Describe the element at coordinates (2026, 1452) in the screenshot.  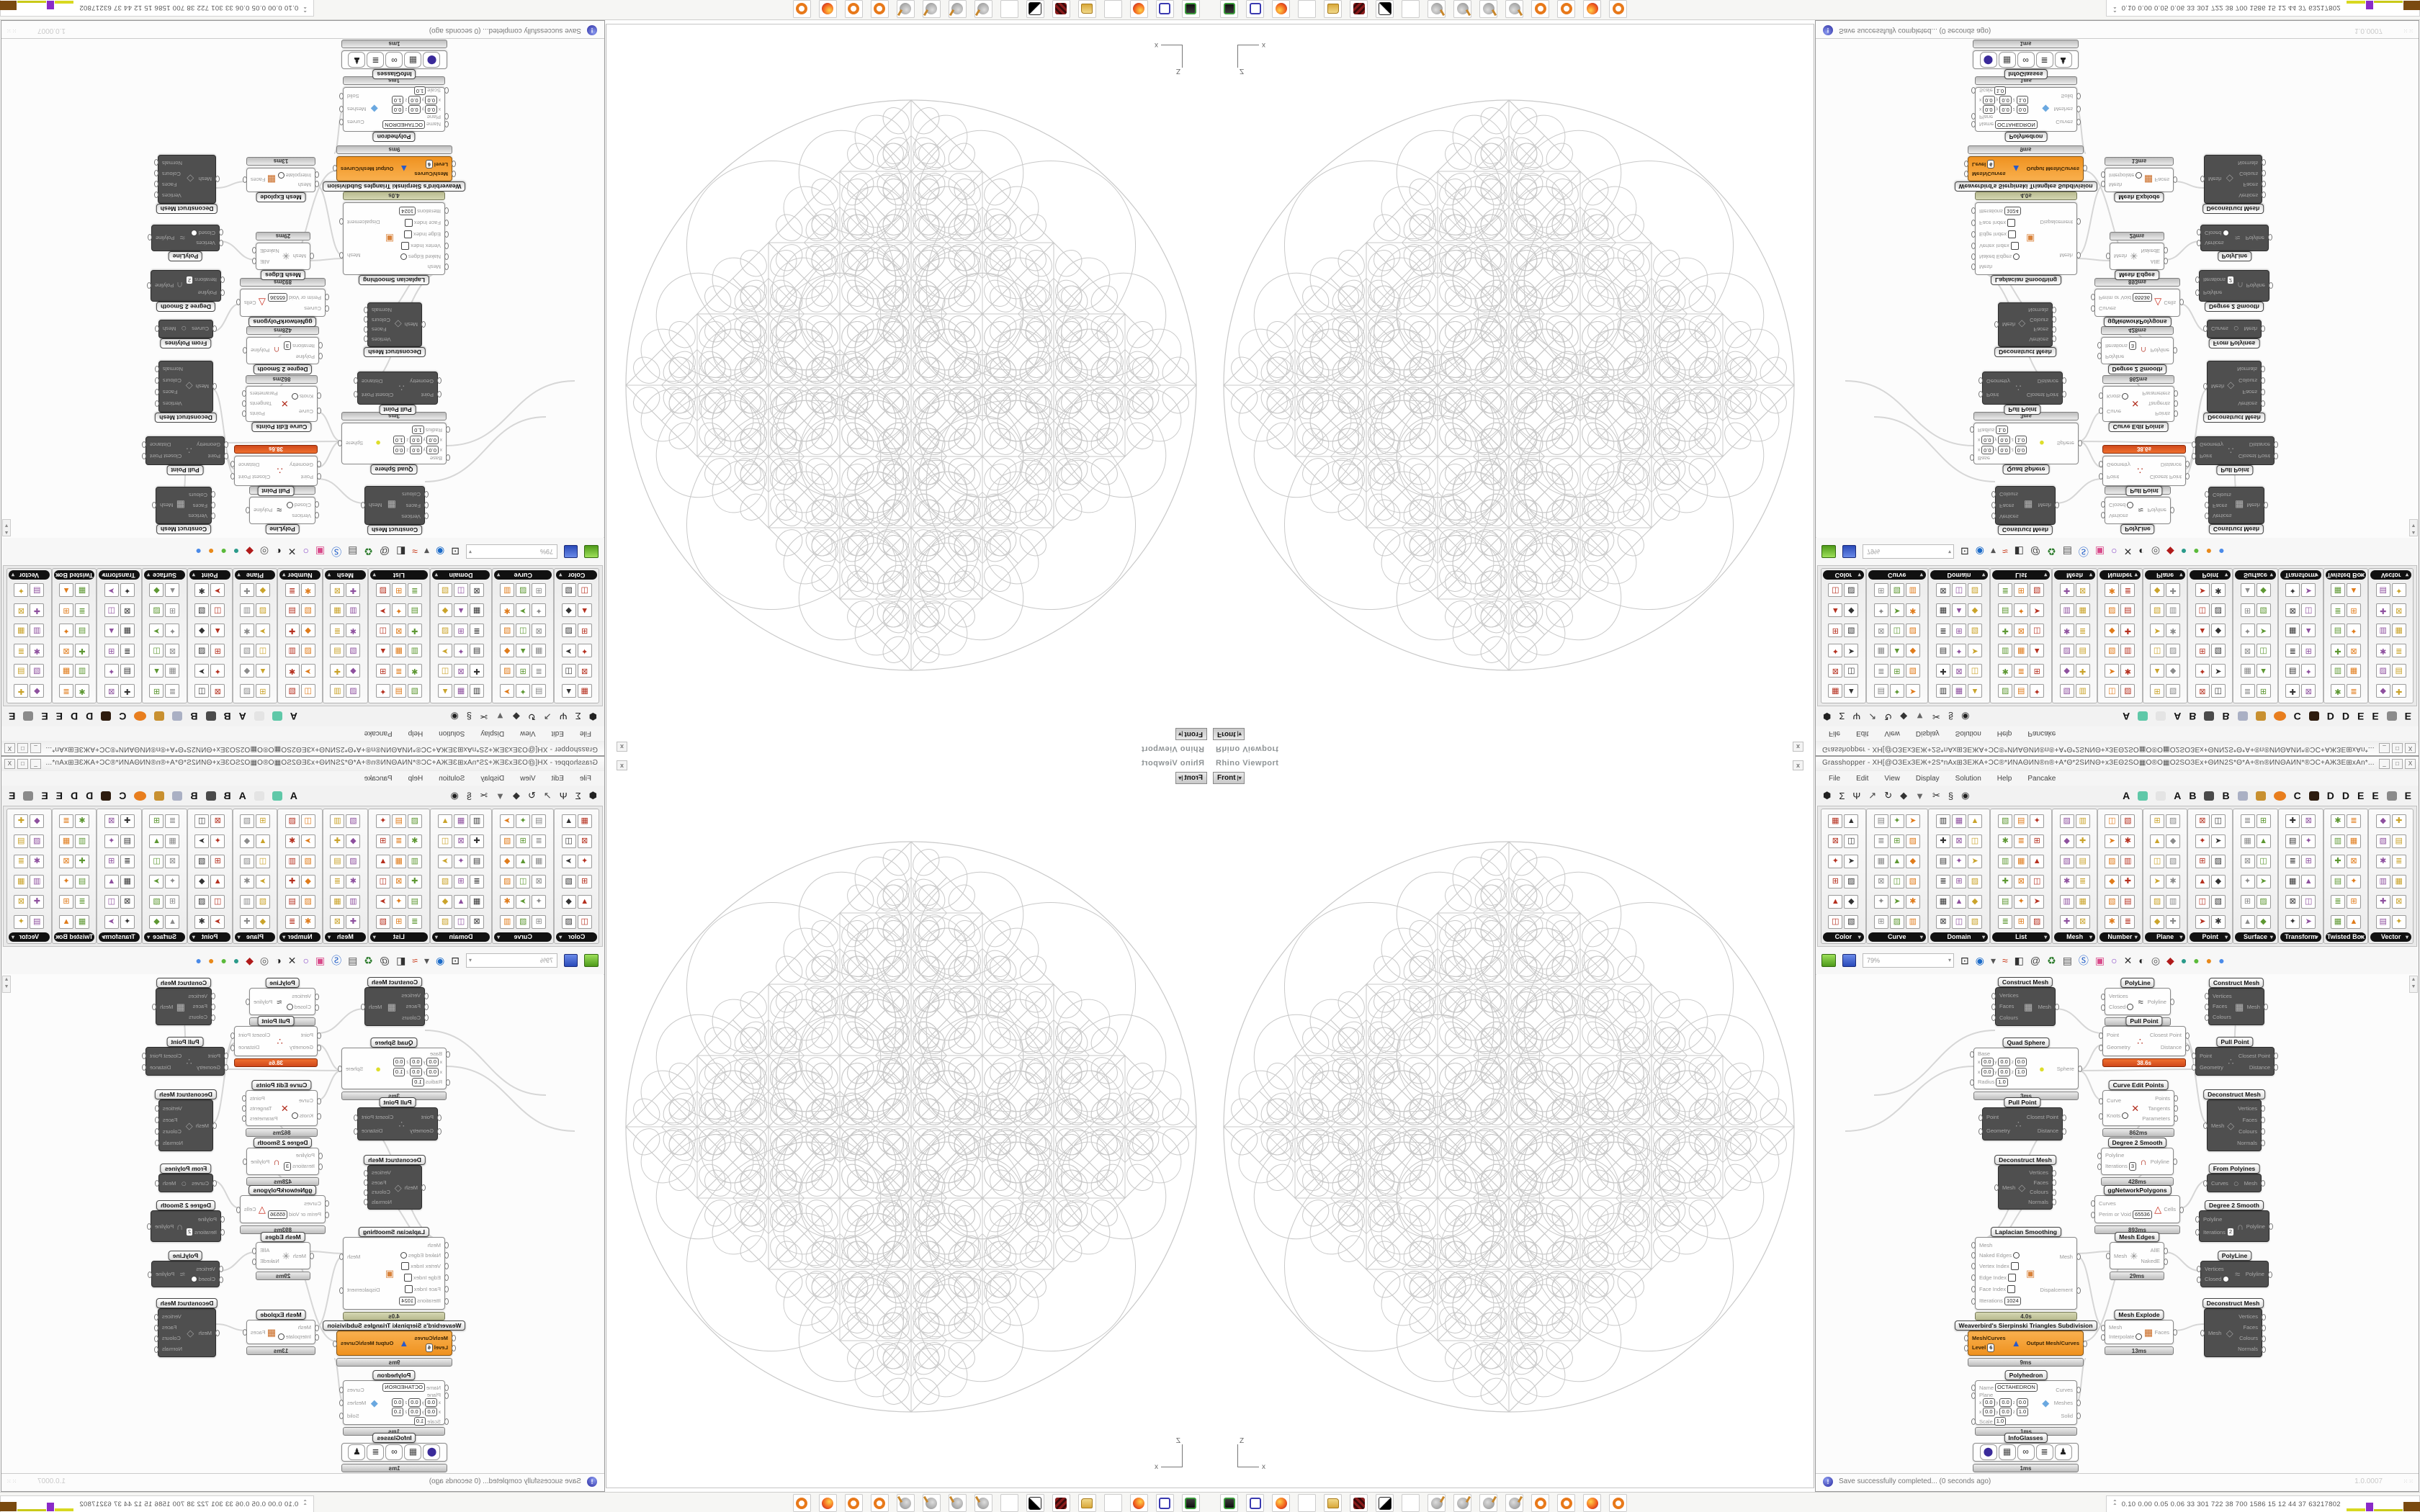
I see `glasses-icon: ∞` at that location.